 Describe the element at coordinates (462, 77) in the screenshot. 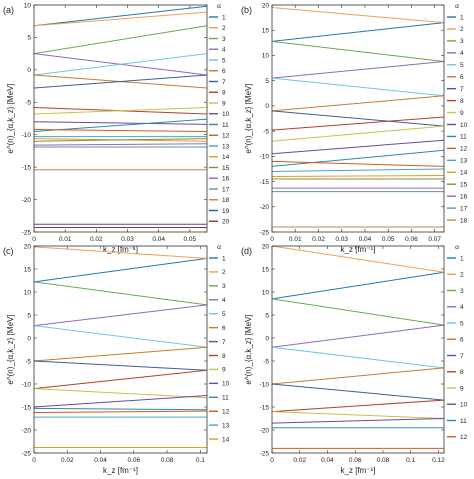

I see `legend-label-6: 6` at that location.